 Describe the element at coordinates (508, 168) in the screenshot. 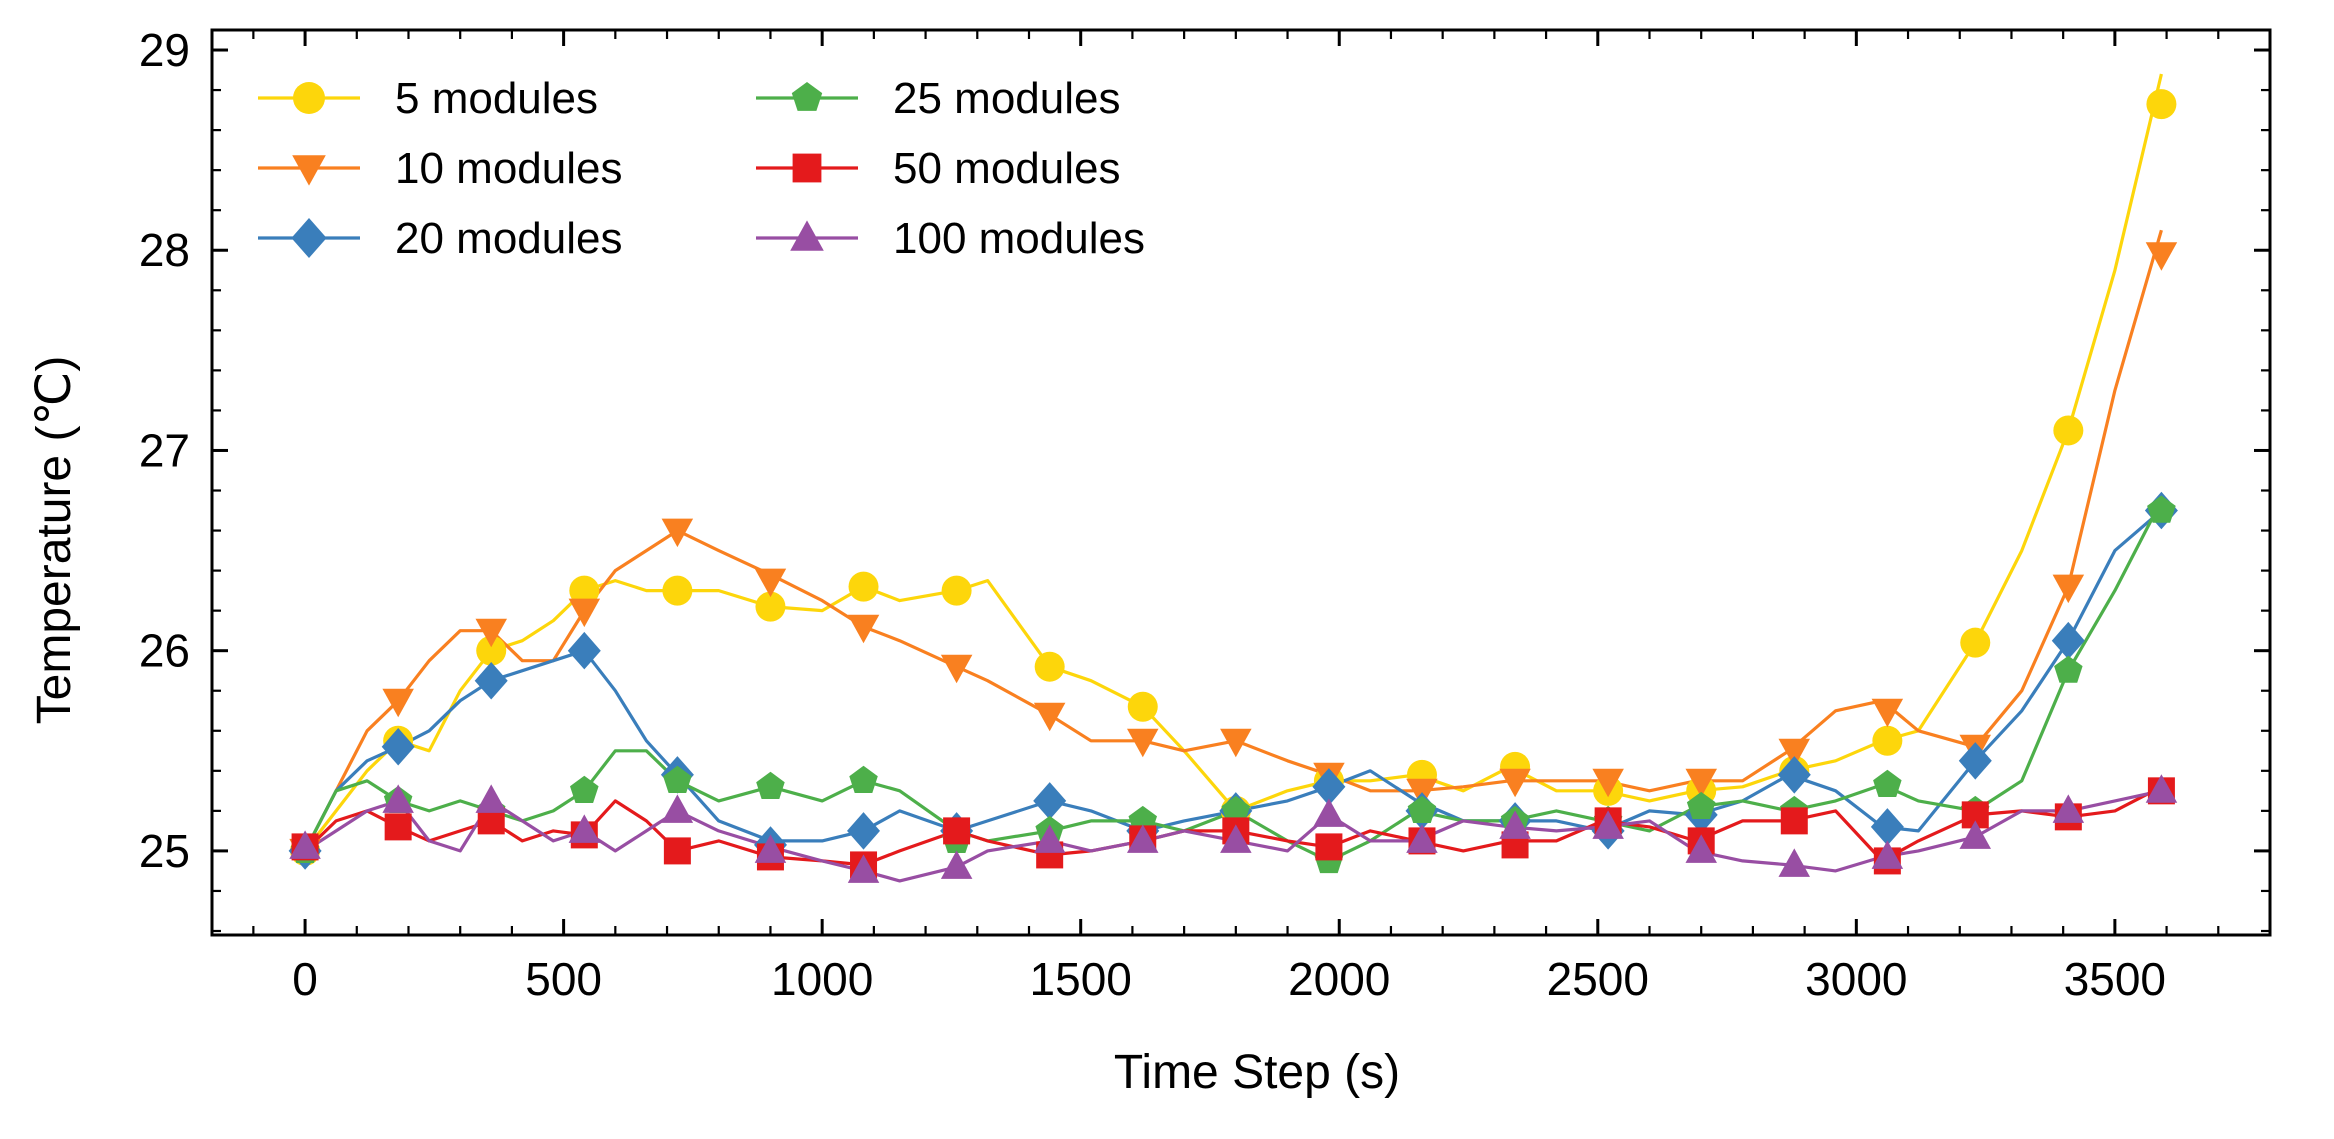

I see `legend-label-2: 10 modules` at that location.